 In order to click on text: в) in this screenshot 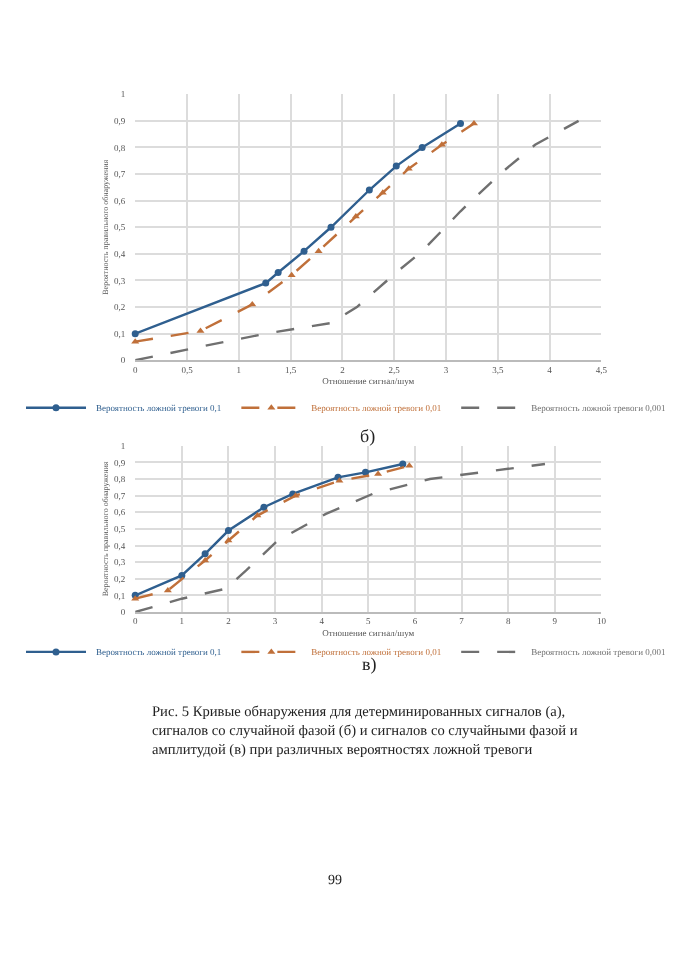, I will do `click(369, 664)`.